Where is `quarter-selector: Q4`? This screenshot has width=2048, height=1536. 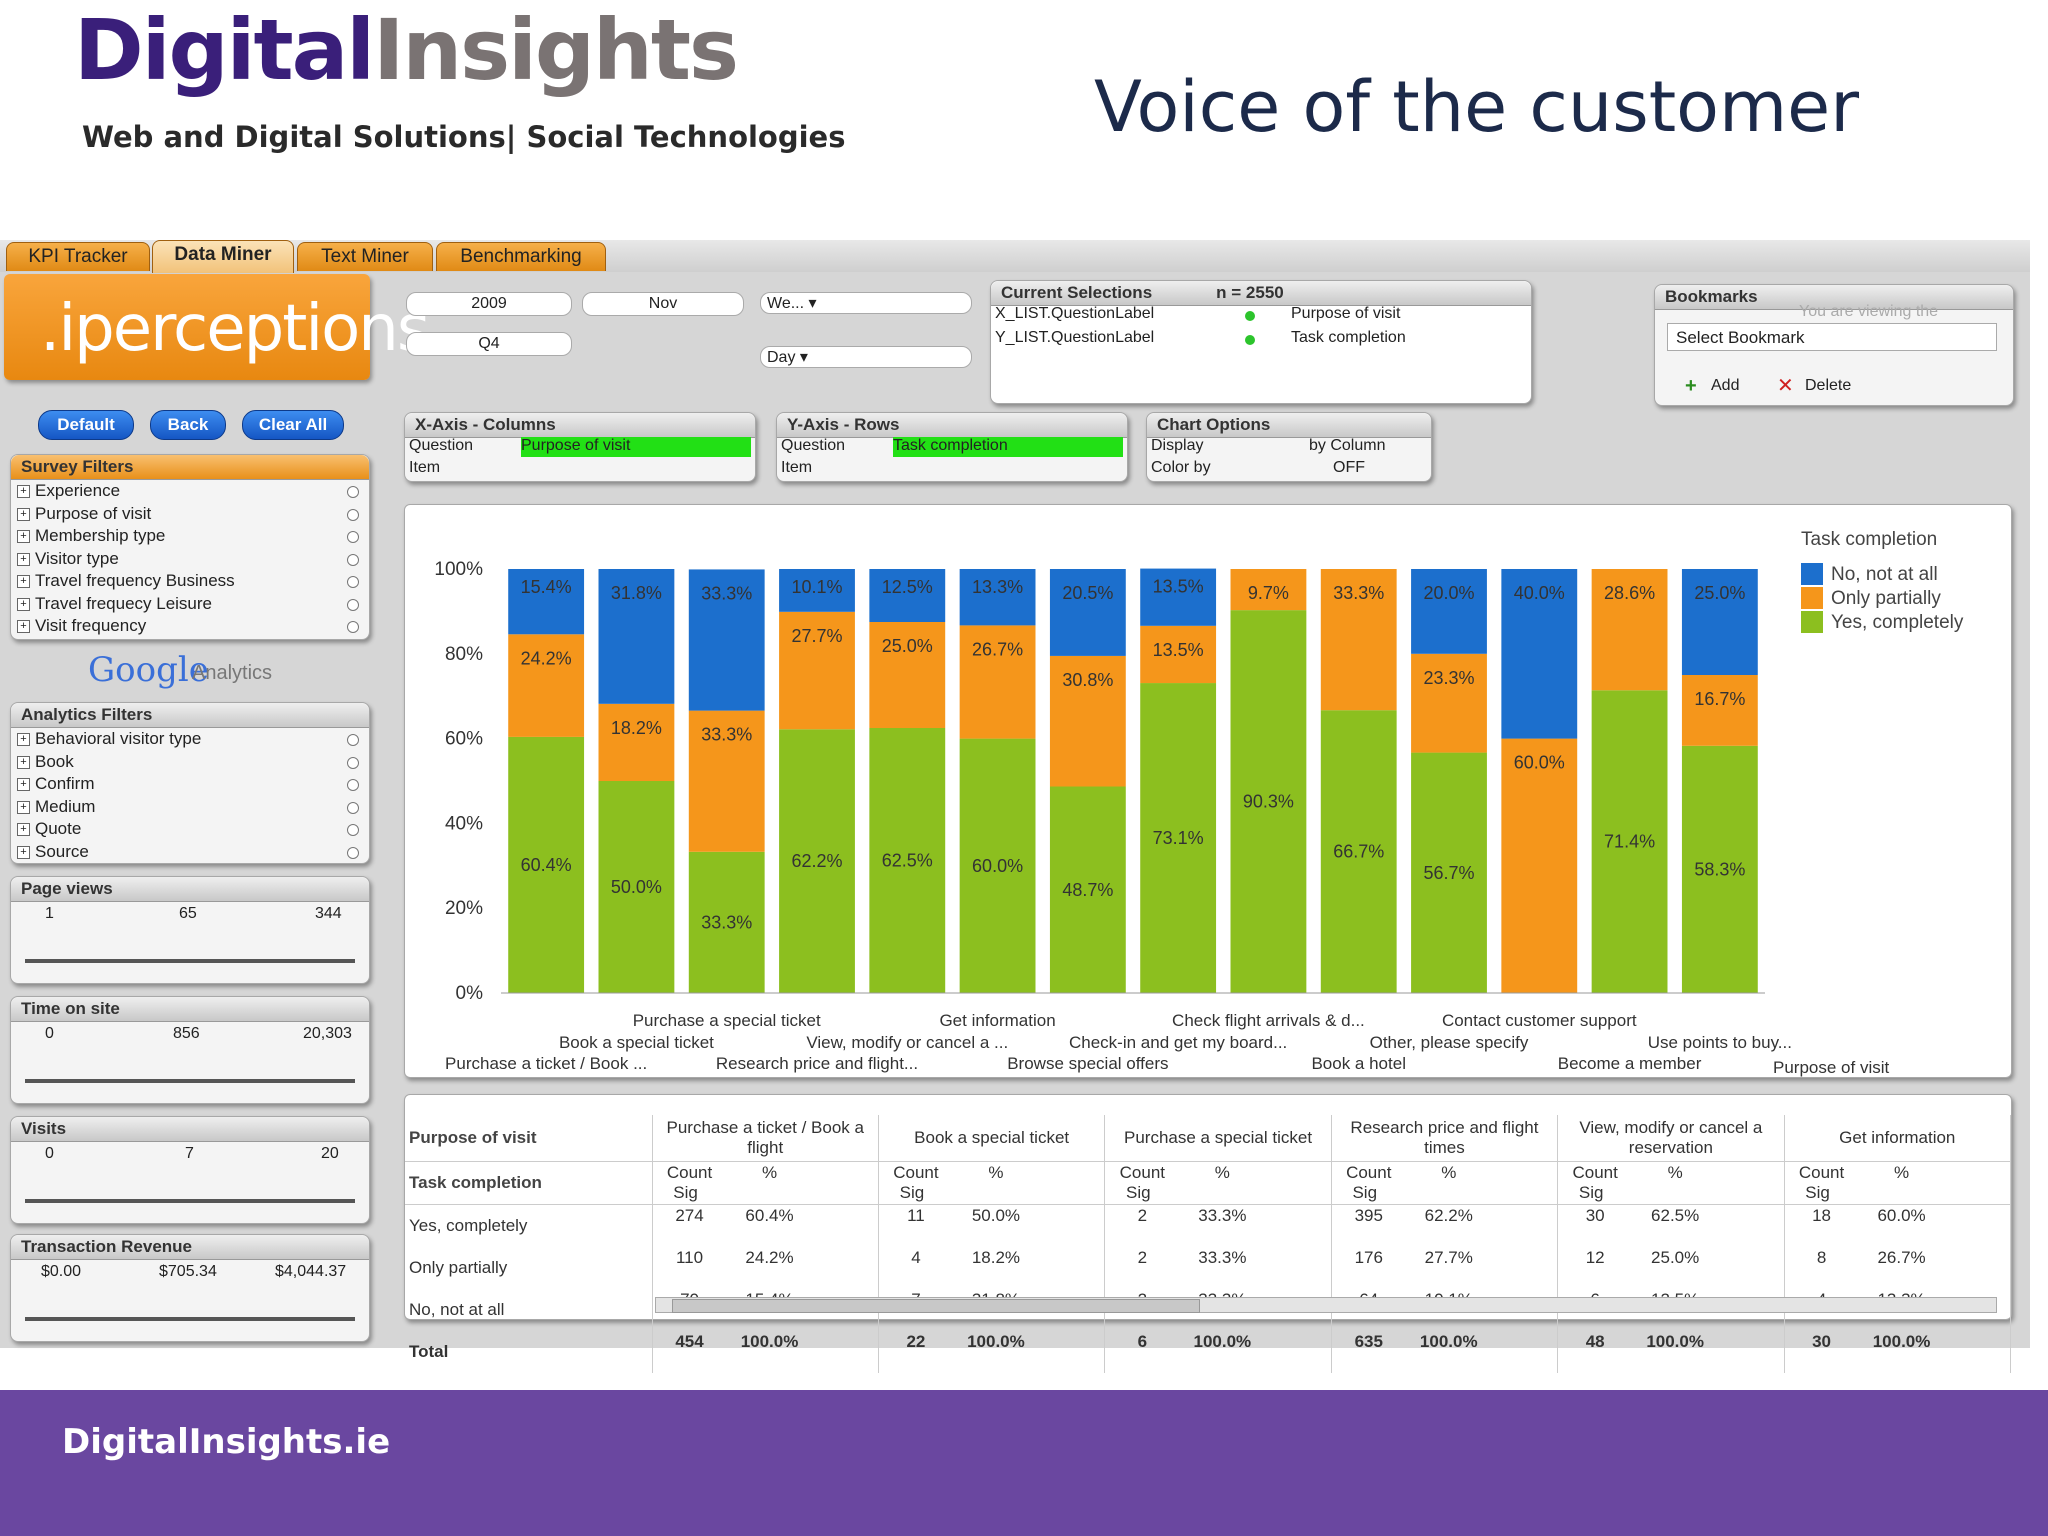
quarter-selector: Q4 is located at coordinates (489, 344).